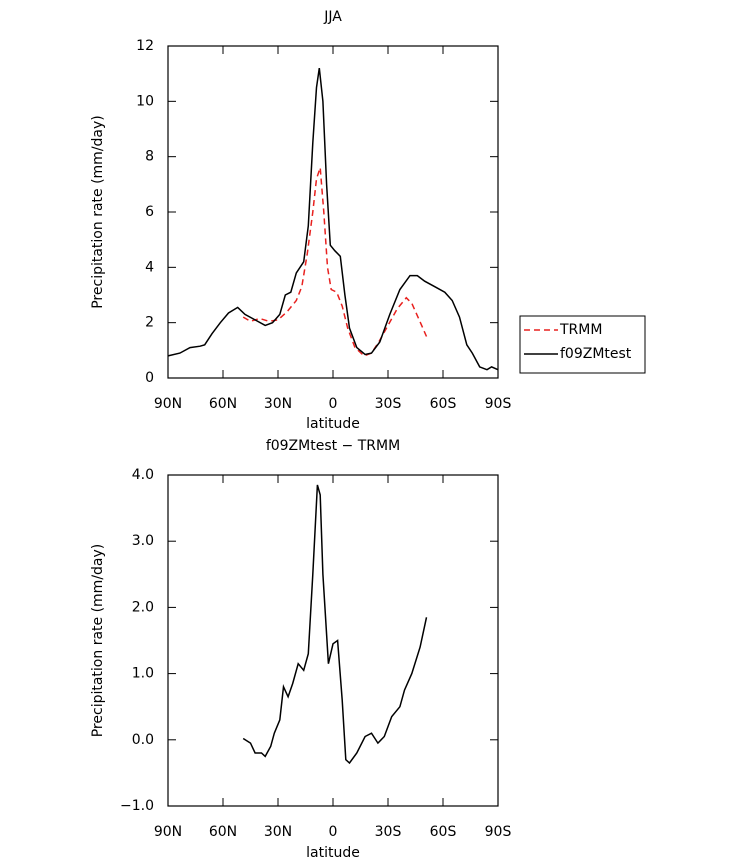  Describe the element at coordinates (137, 806) in the screenshot. I see `y-tick-label: −1.0` at that location.